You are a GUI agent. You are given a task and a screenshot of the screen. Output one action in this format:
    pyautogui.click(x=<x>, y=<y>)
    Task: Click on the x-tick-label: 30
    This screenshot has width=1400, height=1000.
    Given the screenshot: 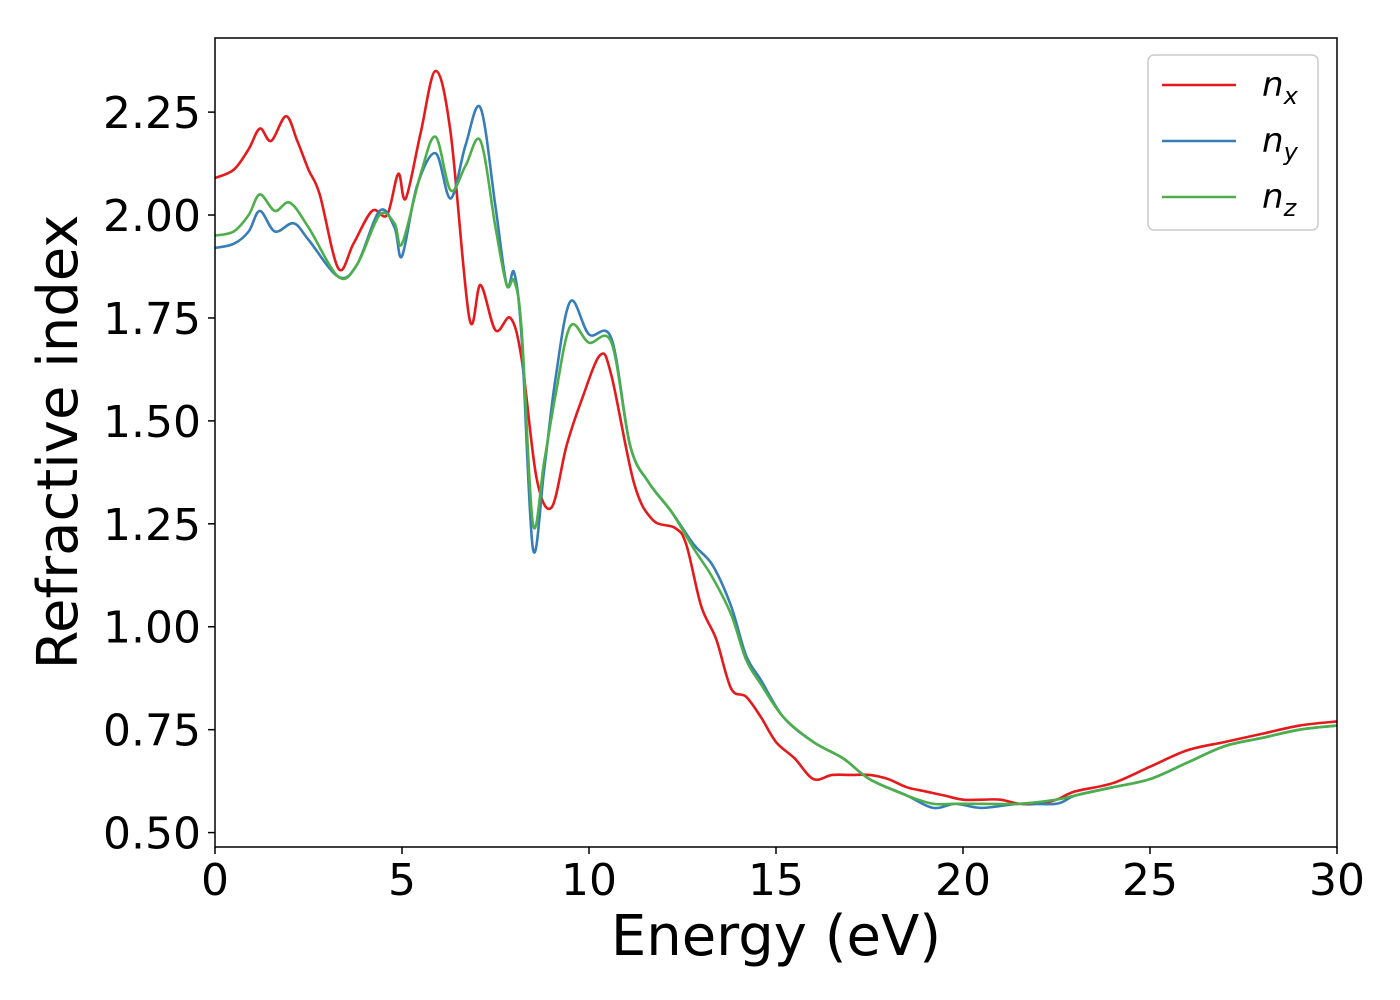 What is the action you would take?
    pyautogui.click(x=1337, y=880)
    